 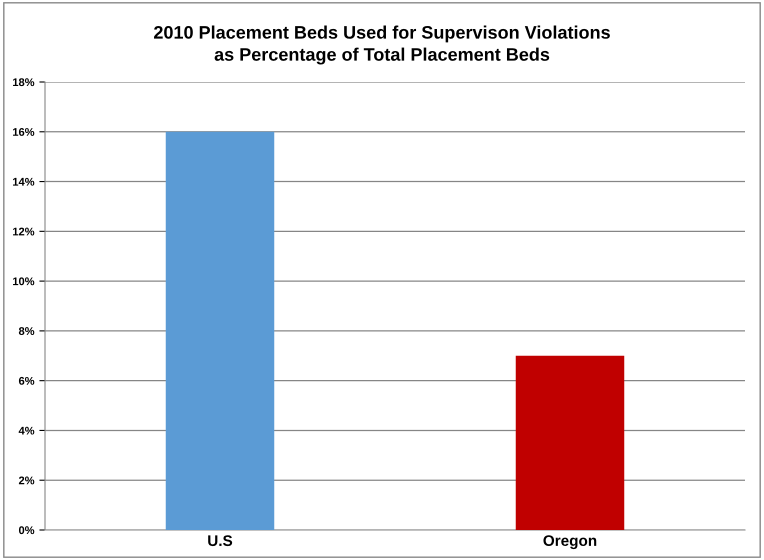 What do you see at coordinates (23, 132) in the screenshot?
I see `y-tick-label: 16%` at bounding box center [23, 132].